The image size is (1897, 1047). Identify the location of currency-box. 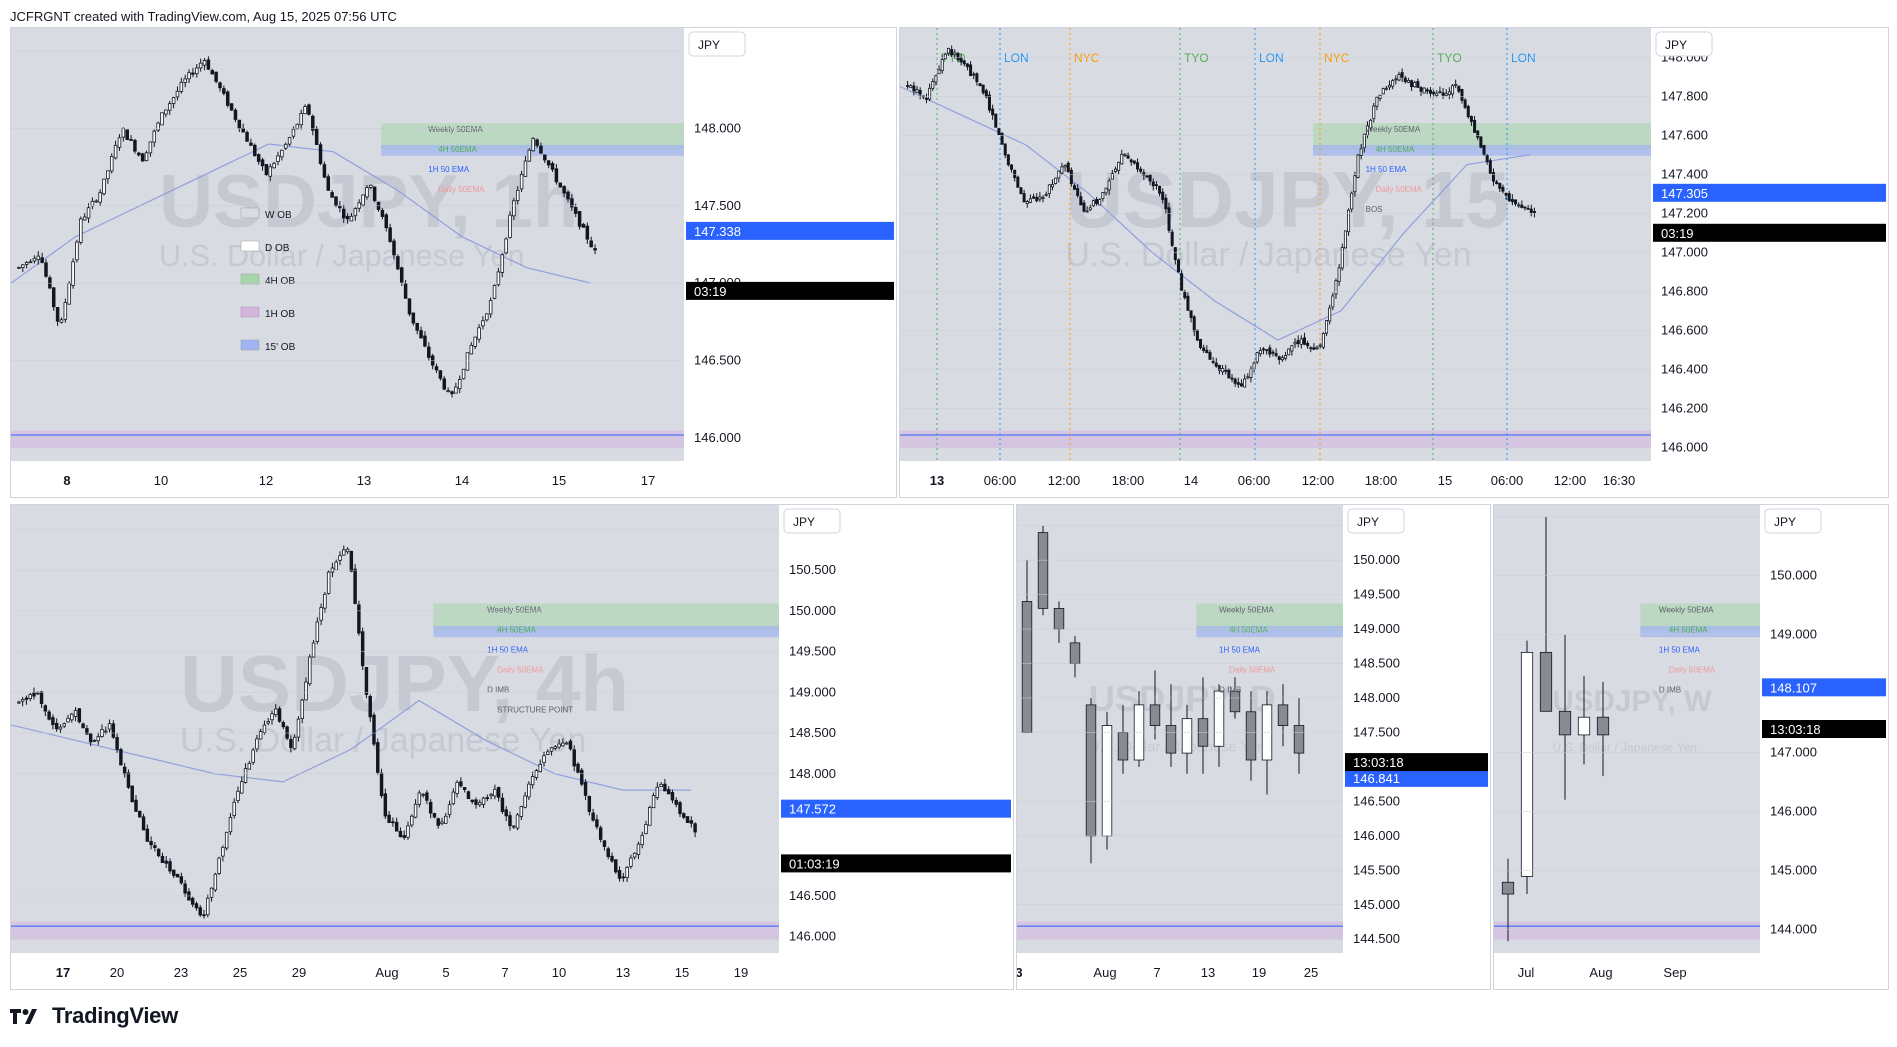
(1376, 521).